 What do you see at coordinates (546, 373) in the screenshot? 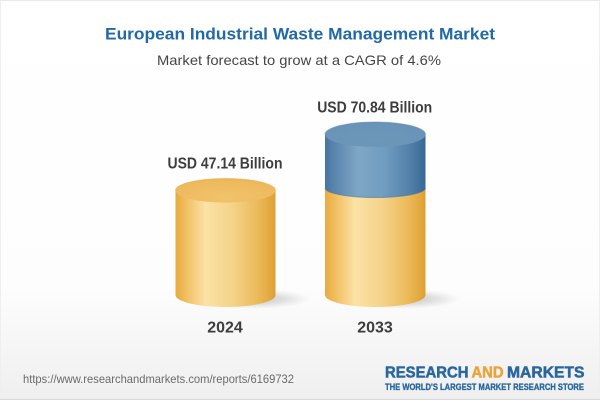
I see `svg-text: MARKETS` at bounding box center [546, 373].